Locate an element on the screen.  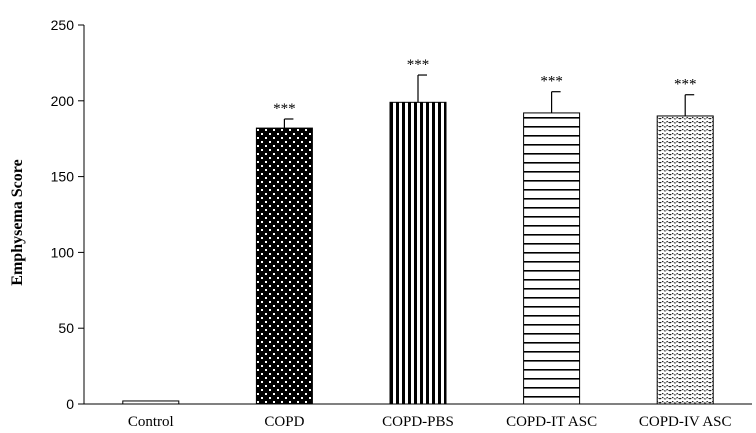
x-tick-label: COPD-IV ASC is located at coordinates (685, 422).